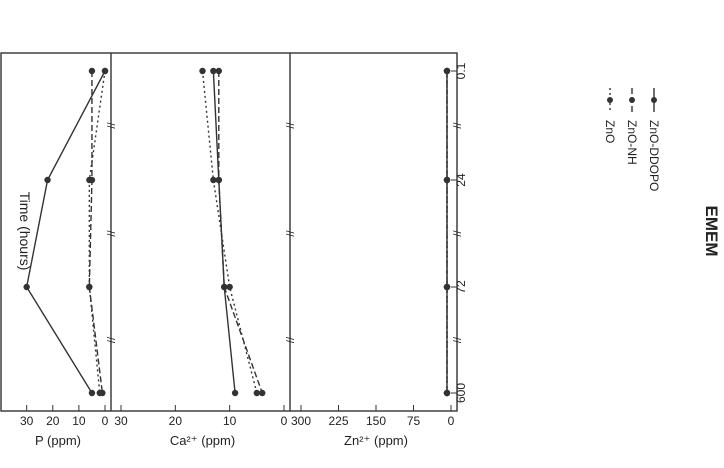 The width and height of the screenshot is (724, 468). What do you see at coordinates (610, 131) in the screenshot?
I see `legend-label: ZnO` at bounding box center [610, 131].